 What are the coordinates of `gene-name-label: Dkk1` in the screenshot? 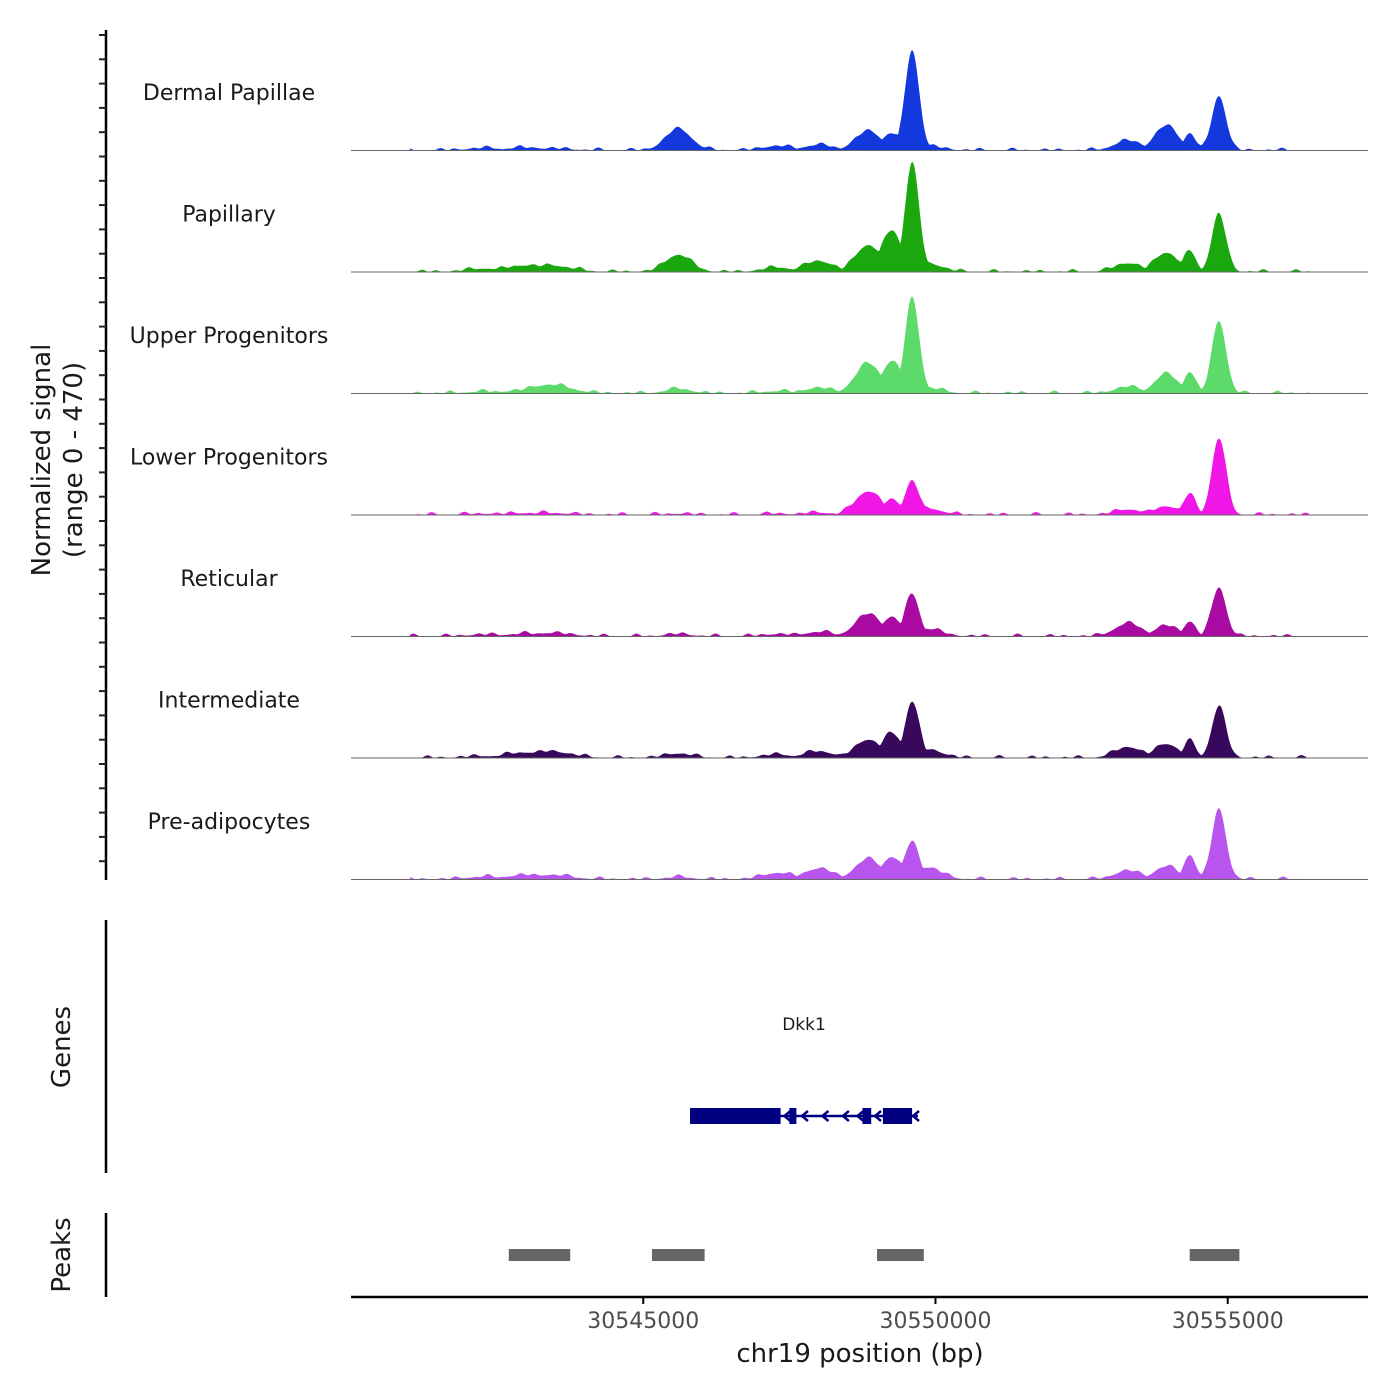 It's located at (804, 1025).